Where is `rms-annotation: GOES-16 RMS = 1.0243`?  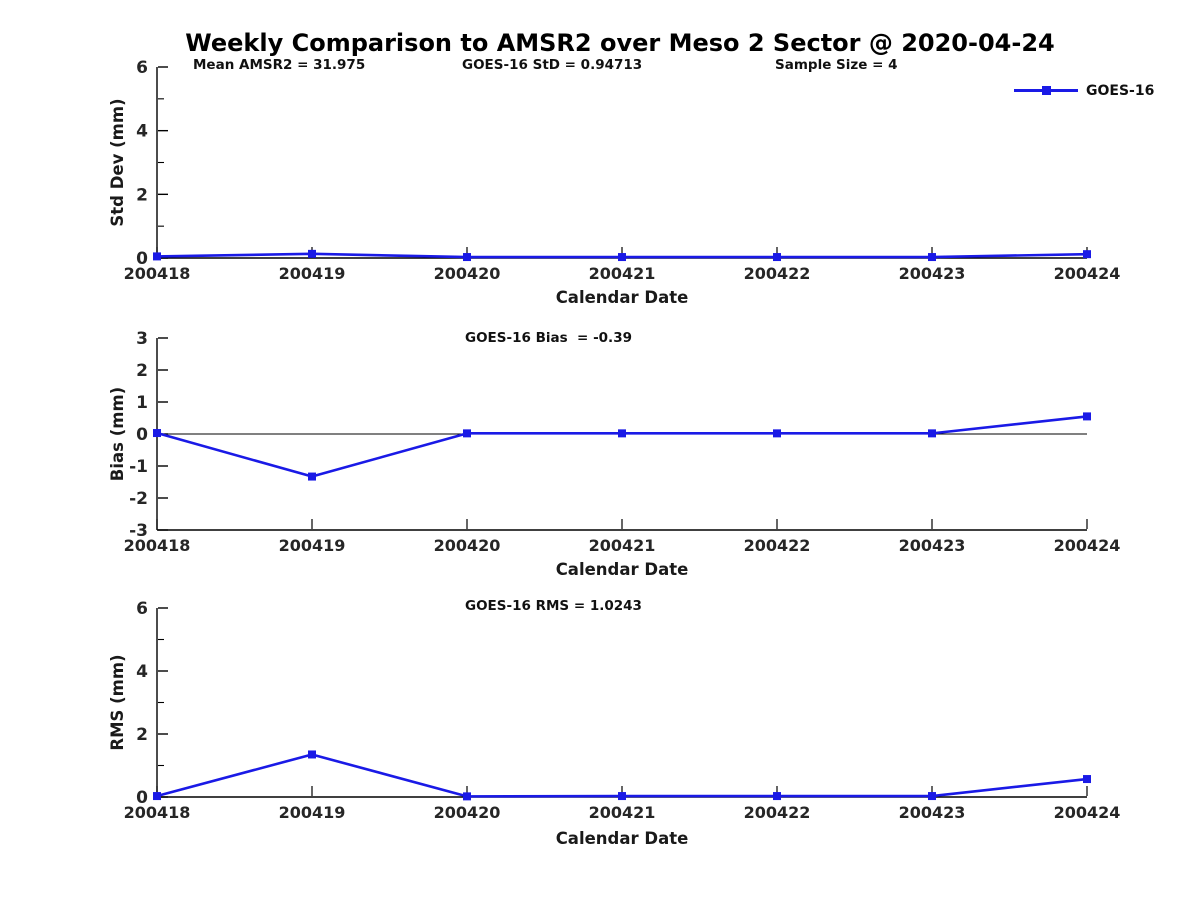 rms-annotation: GOES-16 RMS = 1.0243 is located at coordinates (553, 606).